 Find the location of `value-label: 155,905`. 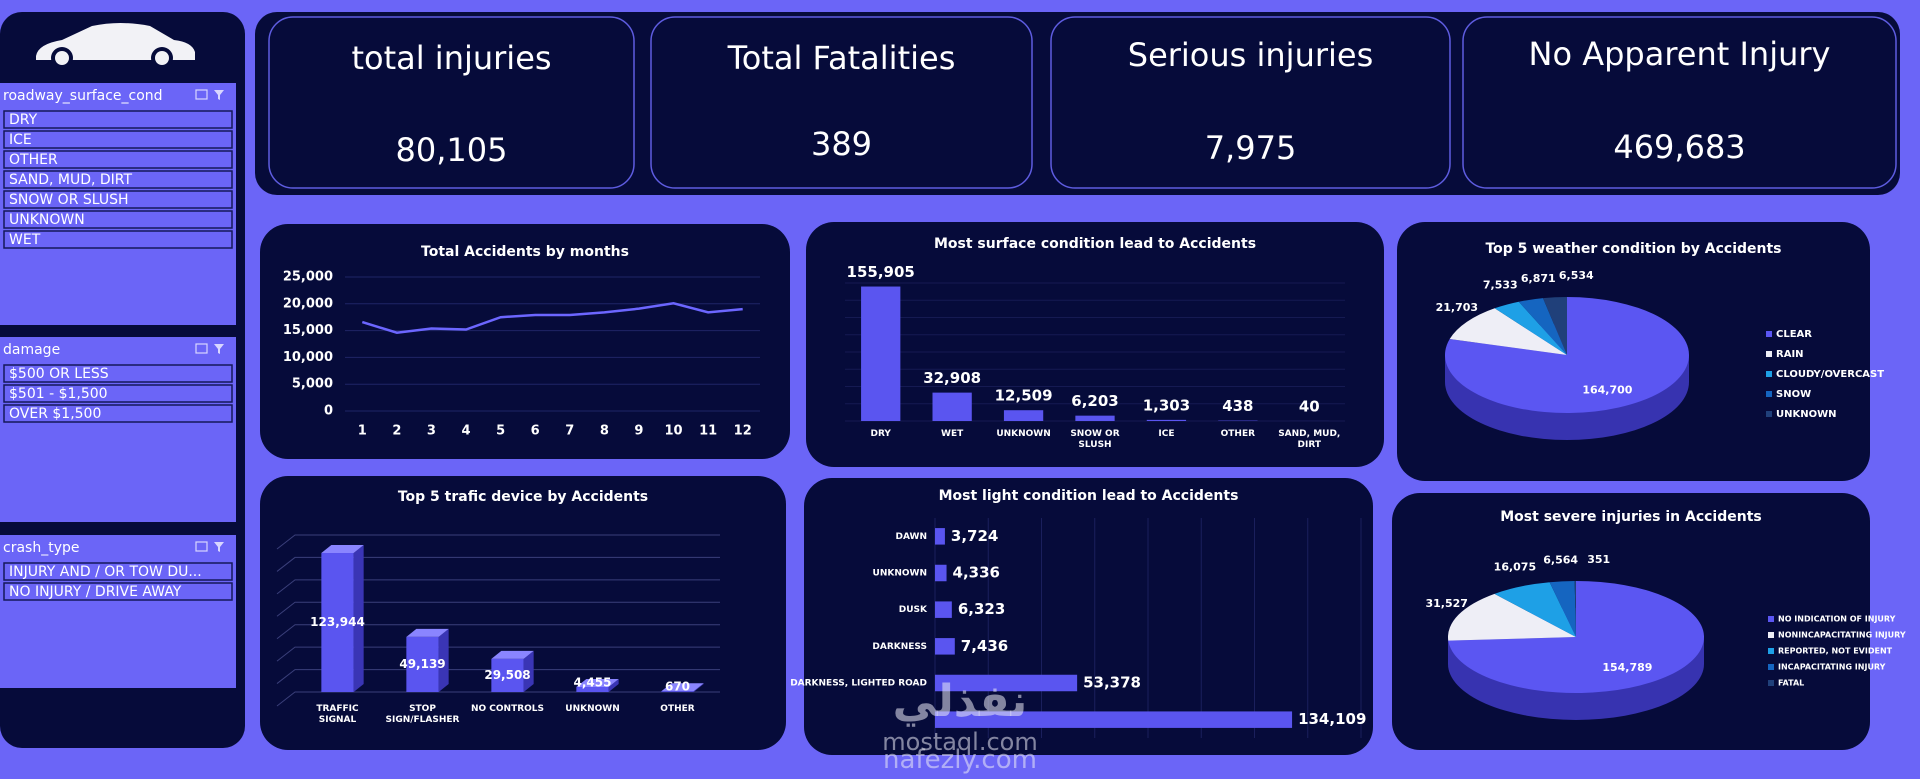

value-label: 155,905 is located at coordinates (881, 272).